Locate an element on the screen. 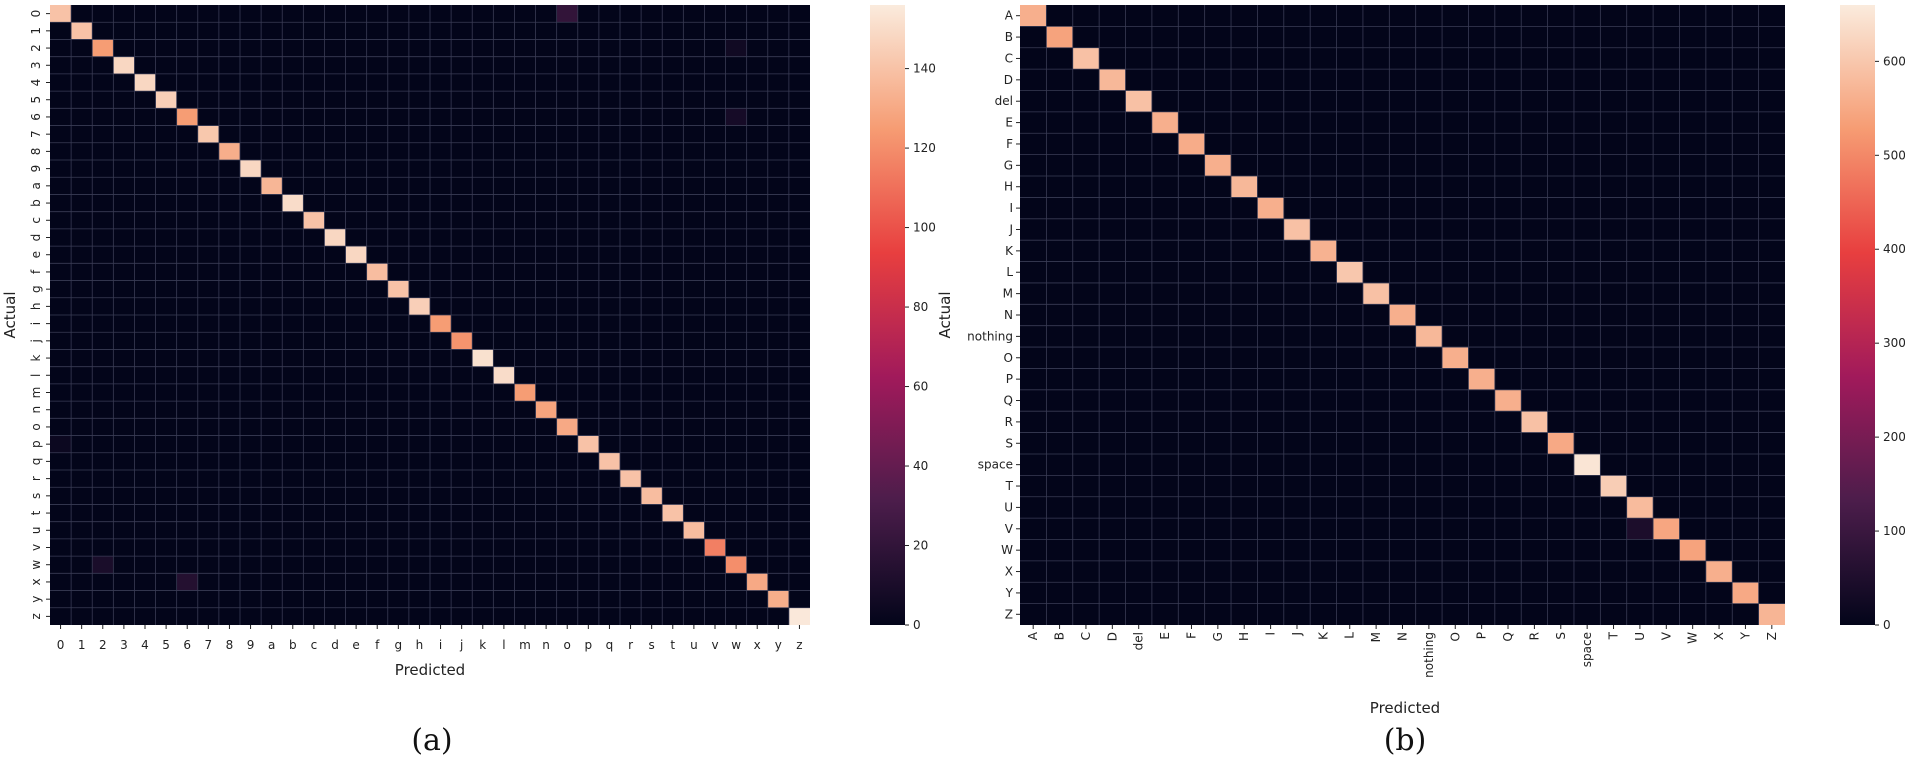 This screenshot has width=1905, height=762. heatmap-a-cell-e-e is located at coordinates (356, 255).